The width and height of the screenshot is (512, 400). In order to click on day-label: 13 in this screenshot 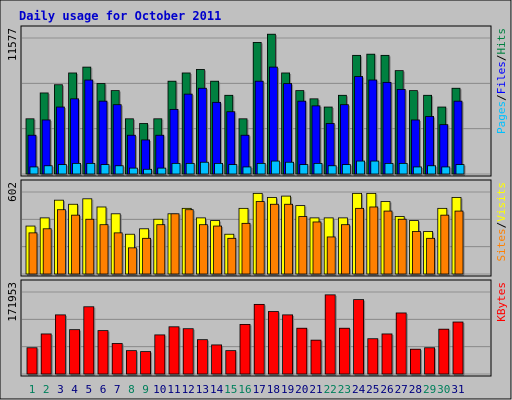, I will do `click(202, 389)`.